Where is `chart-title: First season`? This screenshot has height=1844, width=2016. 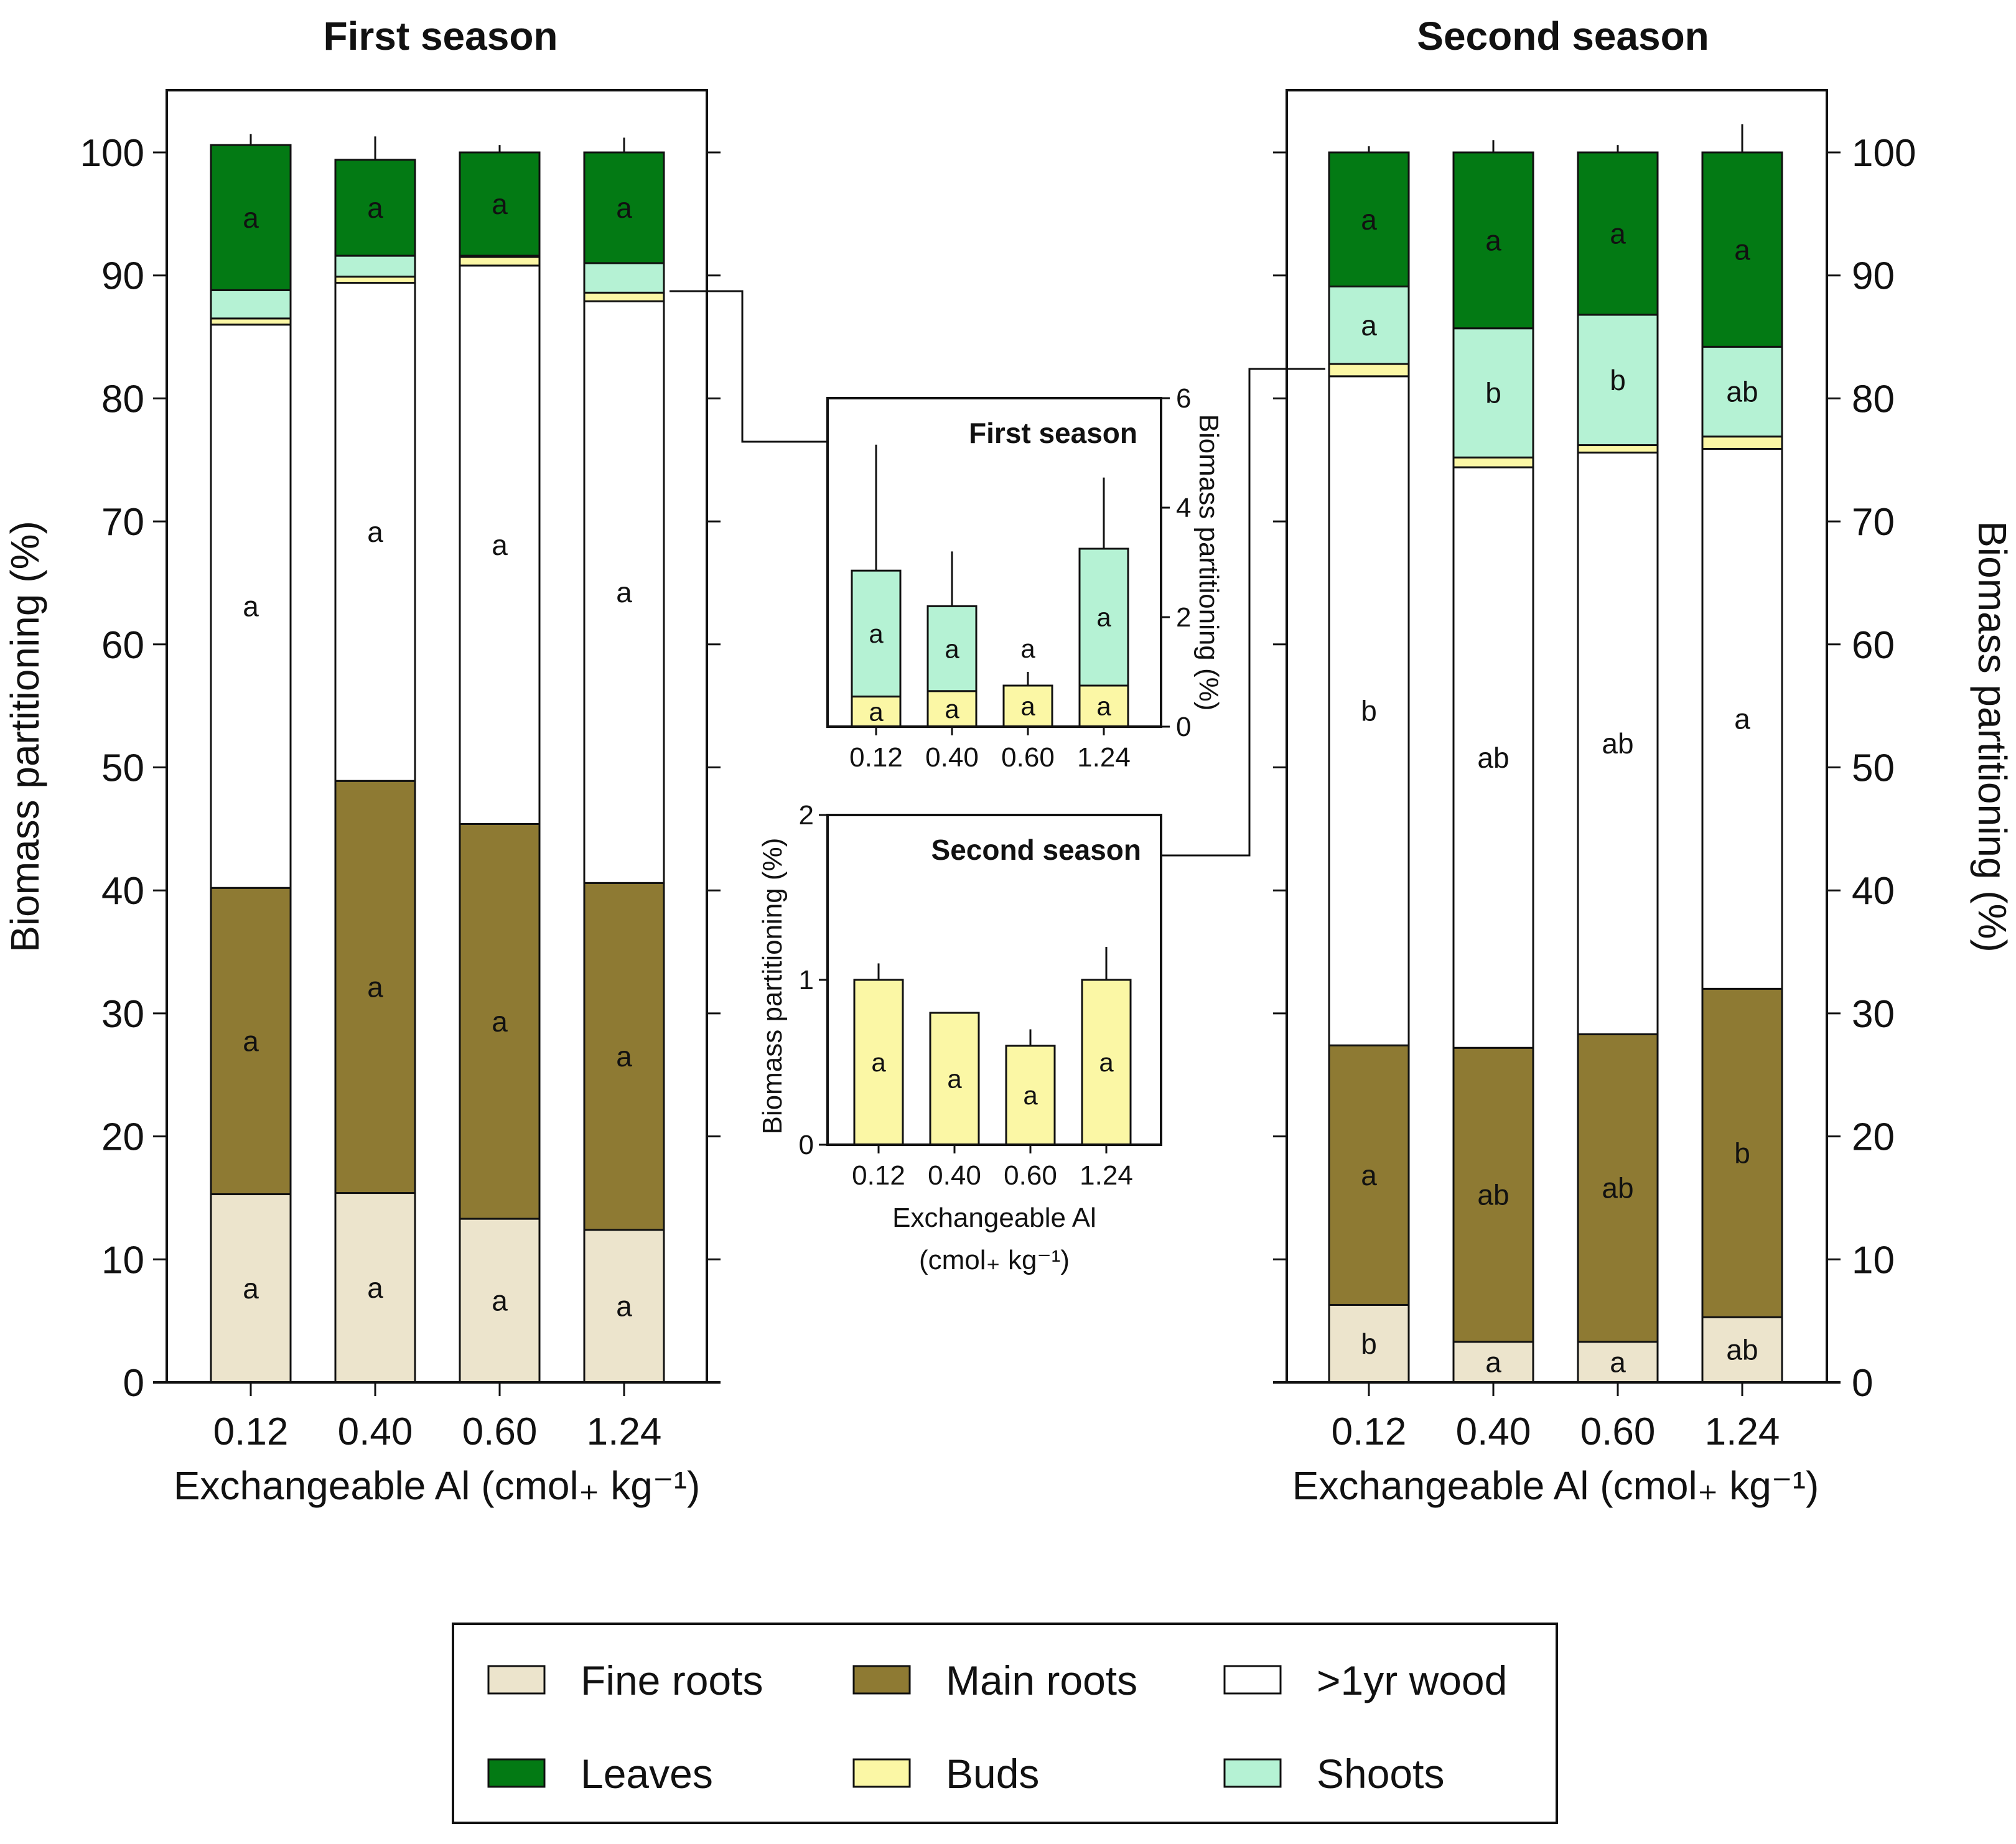 chart-title: First season is located at coordinates (440, 36).